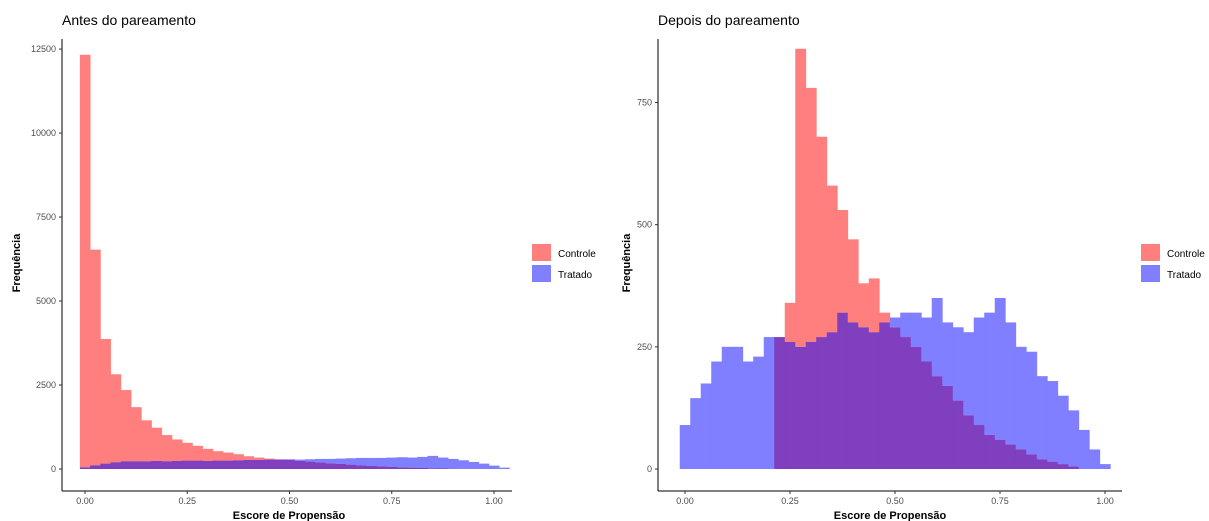 This screenshot has width=1209, height=521. I want to click on legend: Controle Tratado, so click(564, 263).